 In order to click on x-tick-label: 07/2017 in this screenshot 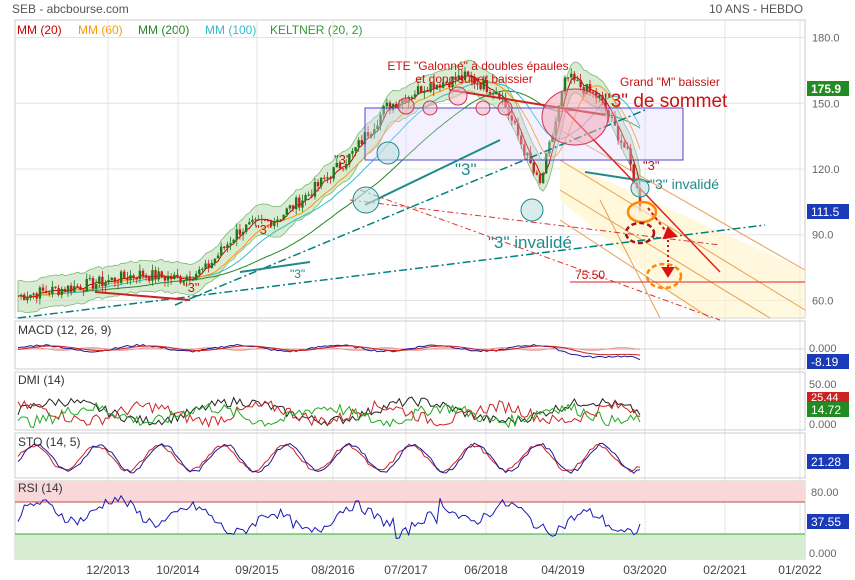, I will do `click(406, 570)`.